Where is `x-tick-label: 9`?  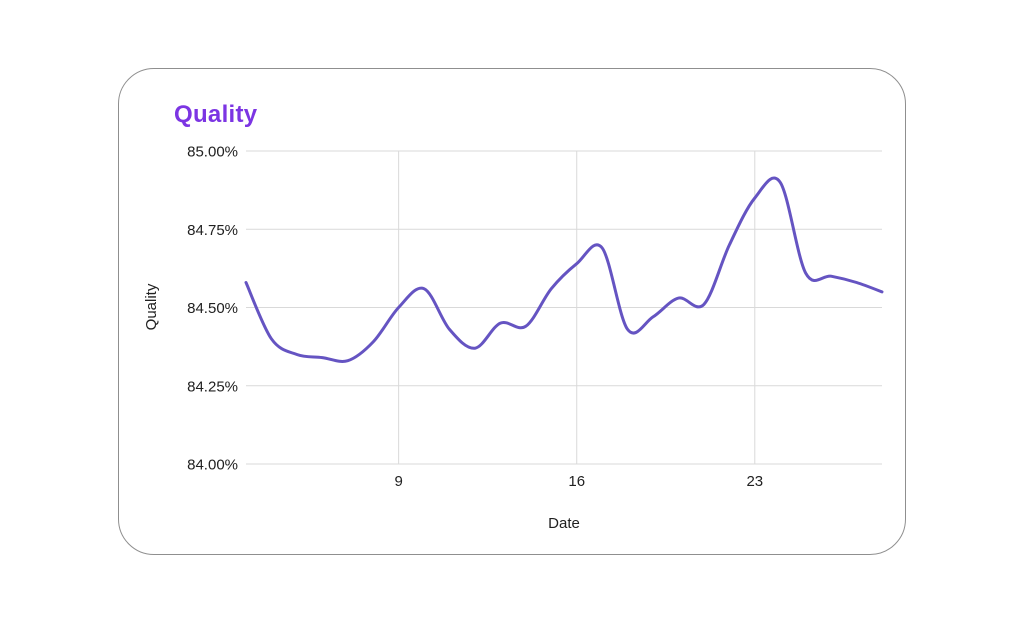 x-tick-label: 9 is located at coordinates (398, 481).